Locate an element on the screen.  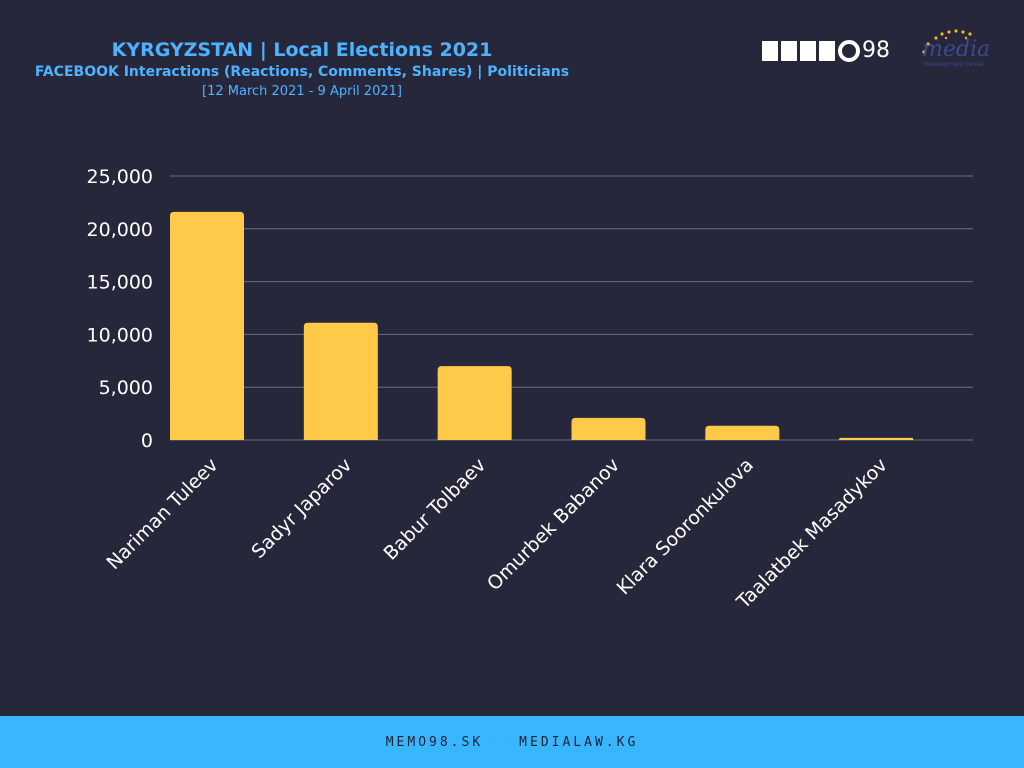
y-tick-label: 15,000 is located at coordinates (120, 283).